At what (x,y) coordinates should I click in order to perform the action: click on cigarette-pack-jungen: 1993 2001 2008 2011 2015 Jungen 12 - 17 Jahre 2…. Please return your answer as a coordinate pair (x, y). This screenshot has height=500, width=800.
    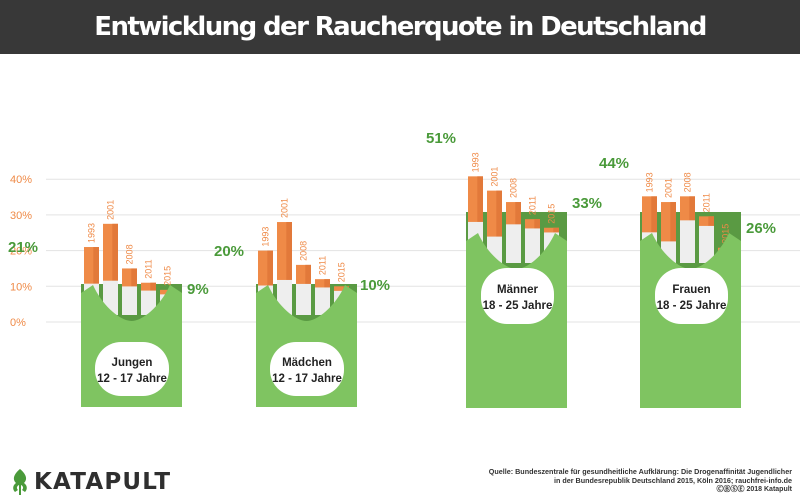
    Looking at the image, I should click on (108, 303).